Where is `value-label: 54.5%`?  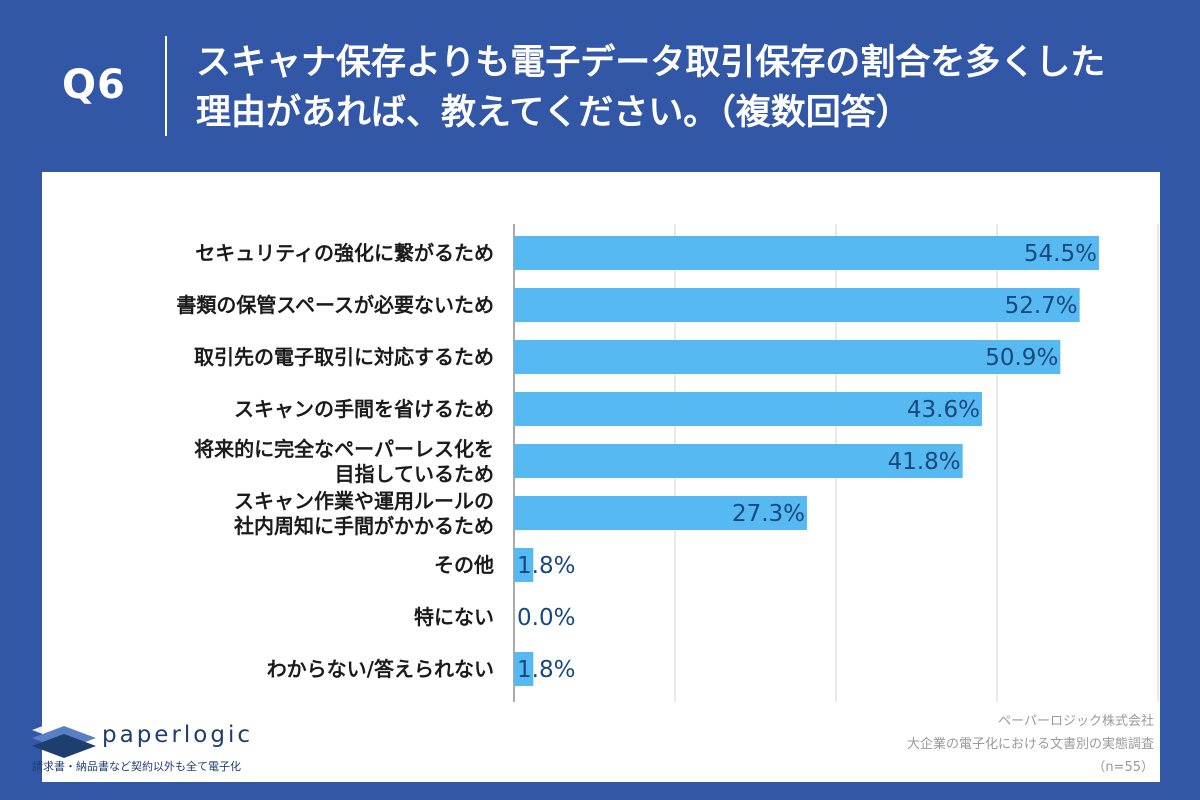
value-label: 54.5% is located at coordinates (1060, 254).